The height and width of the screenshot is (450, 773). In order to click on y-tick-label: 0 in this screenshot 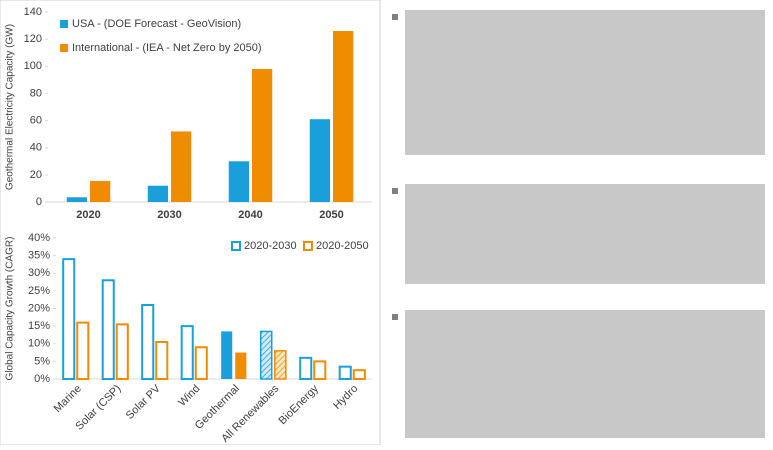, I will do `click(39, 202)`.